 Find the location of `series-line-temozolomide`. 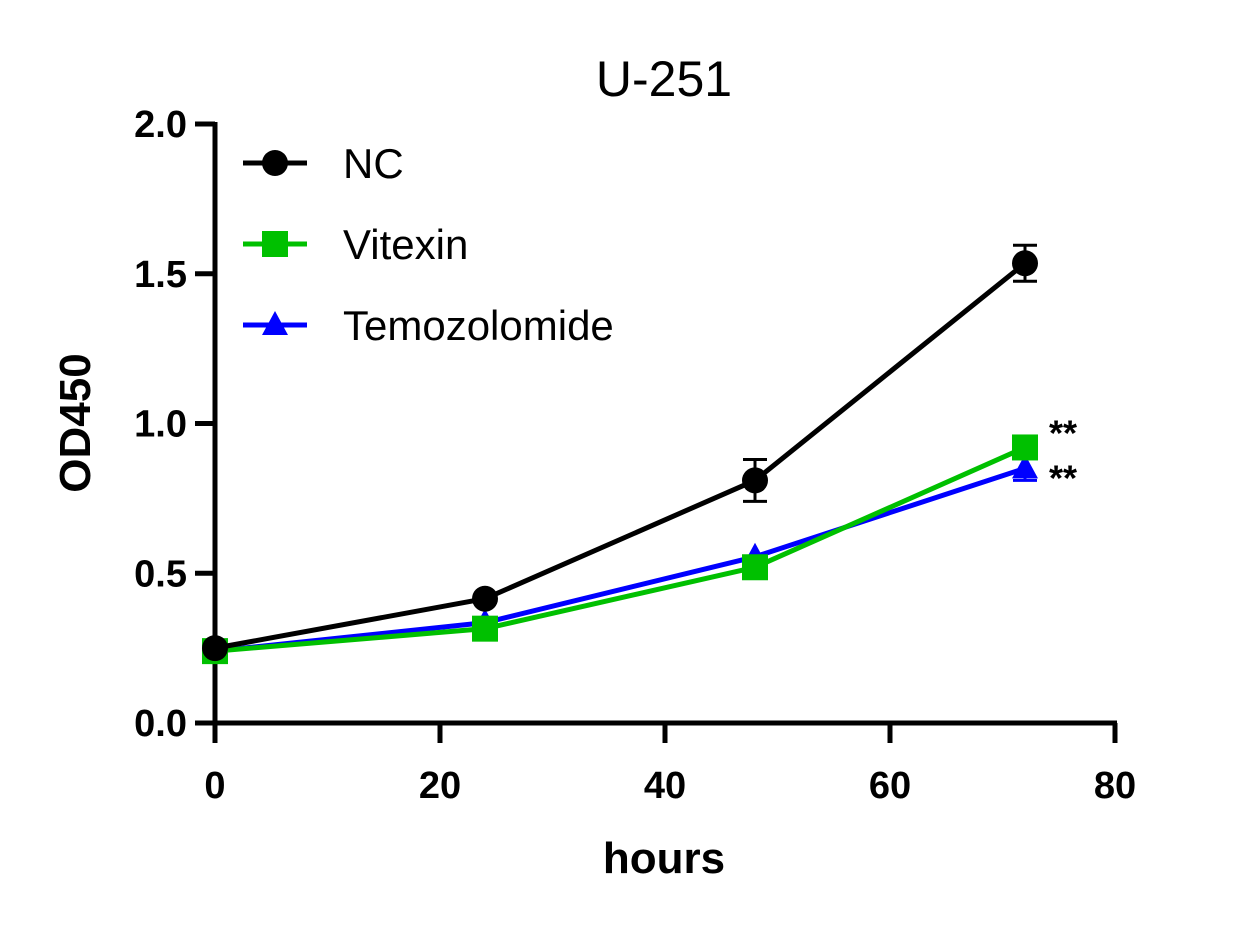

series-line-temozolomide is located at coordinates (620, 560).